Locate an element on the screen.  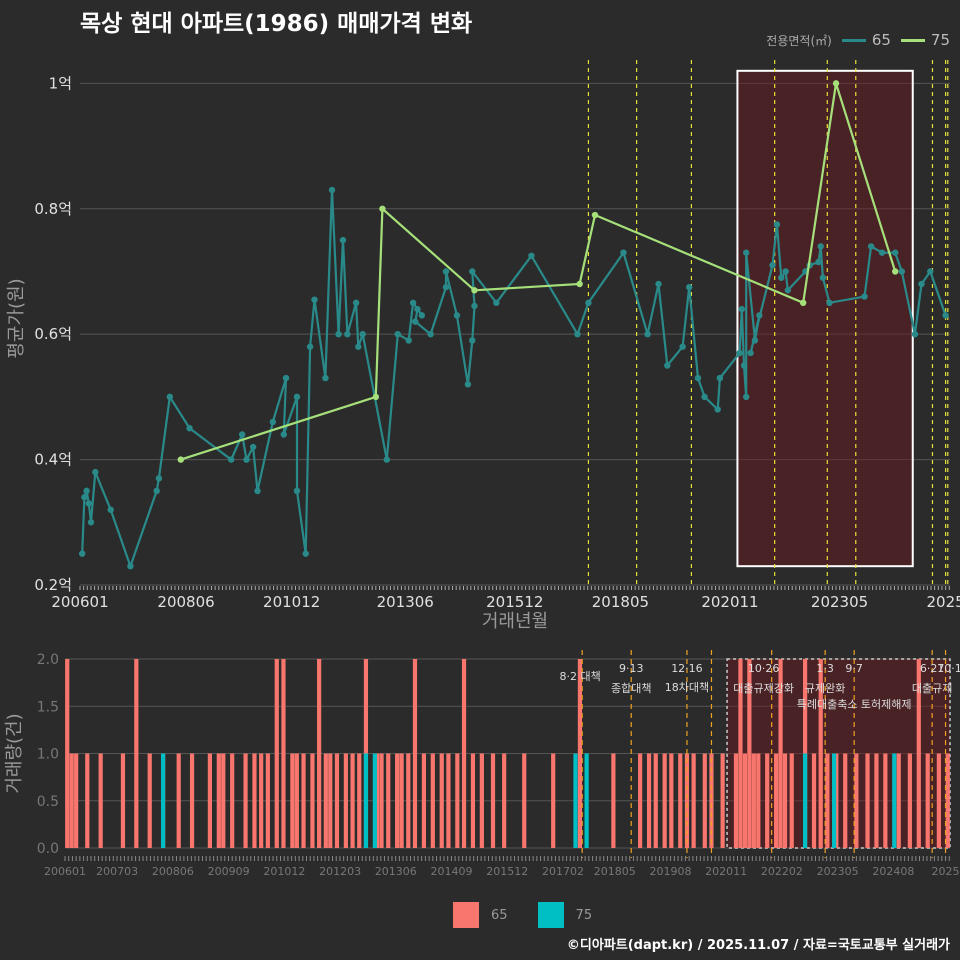
price-y-axis-title: 평균가(원) is located at coordinates (16, 318).